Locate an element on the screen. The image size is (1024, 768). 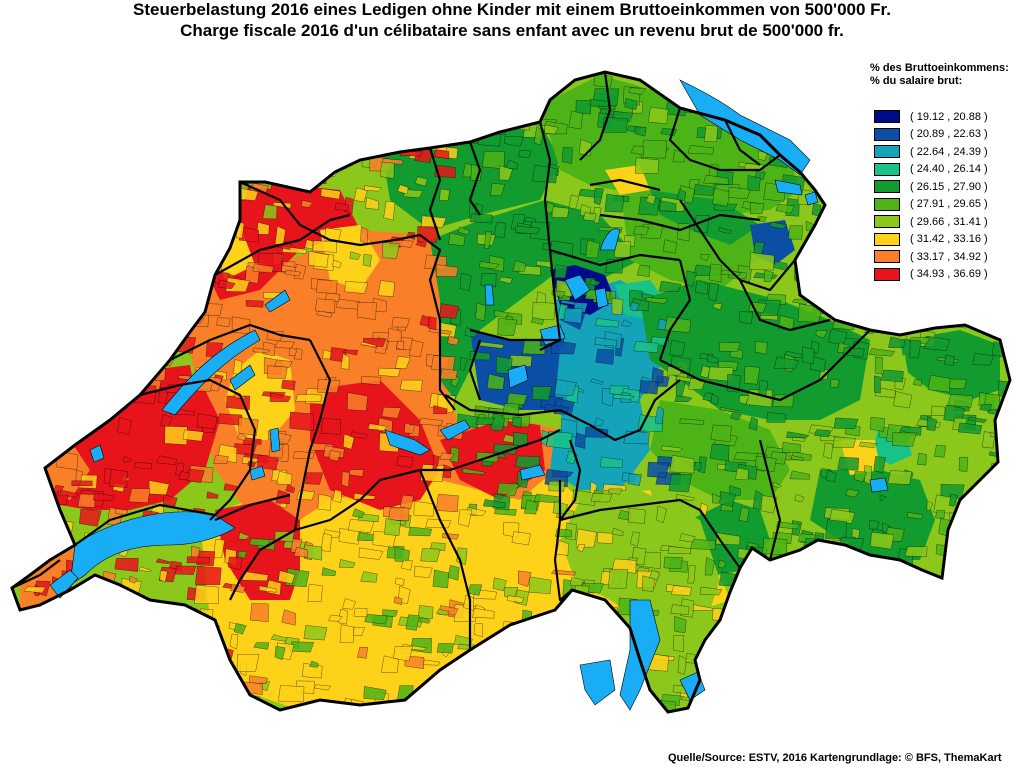
legend-range-label: ( 27.91 , 29.65 ) is located at coordinates (949, 204).